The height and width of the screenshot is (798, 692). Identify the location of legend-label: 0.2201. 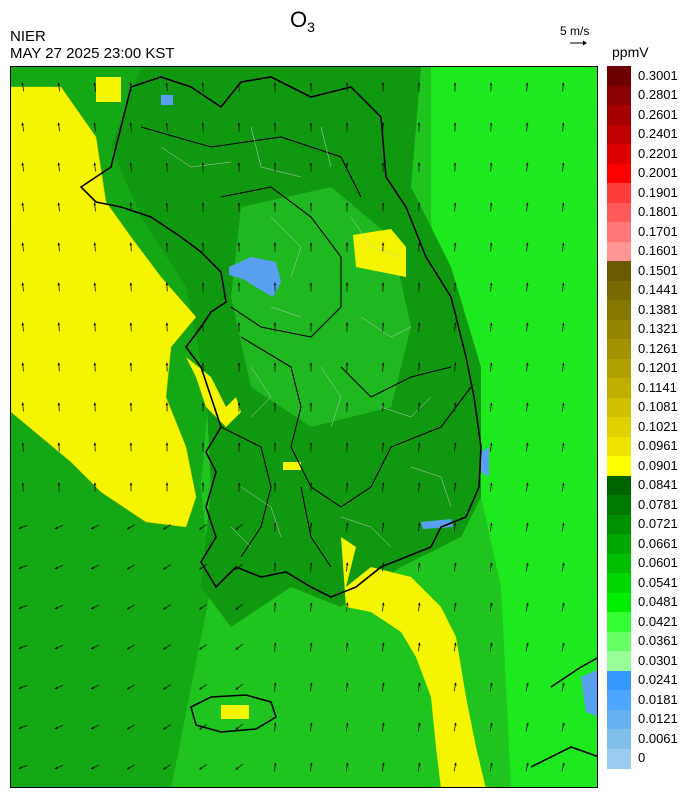
(658, 153).